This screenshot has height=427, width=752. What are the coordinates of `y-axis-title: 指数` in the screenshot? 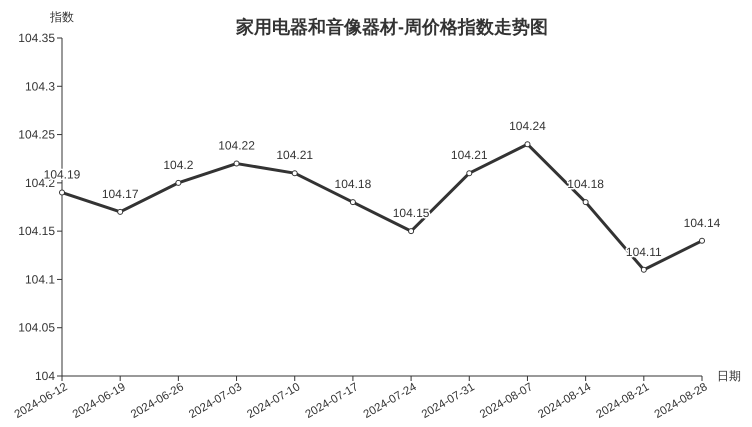 It's located at (61, 17).